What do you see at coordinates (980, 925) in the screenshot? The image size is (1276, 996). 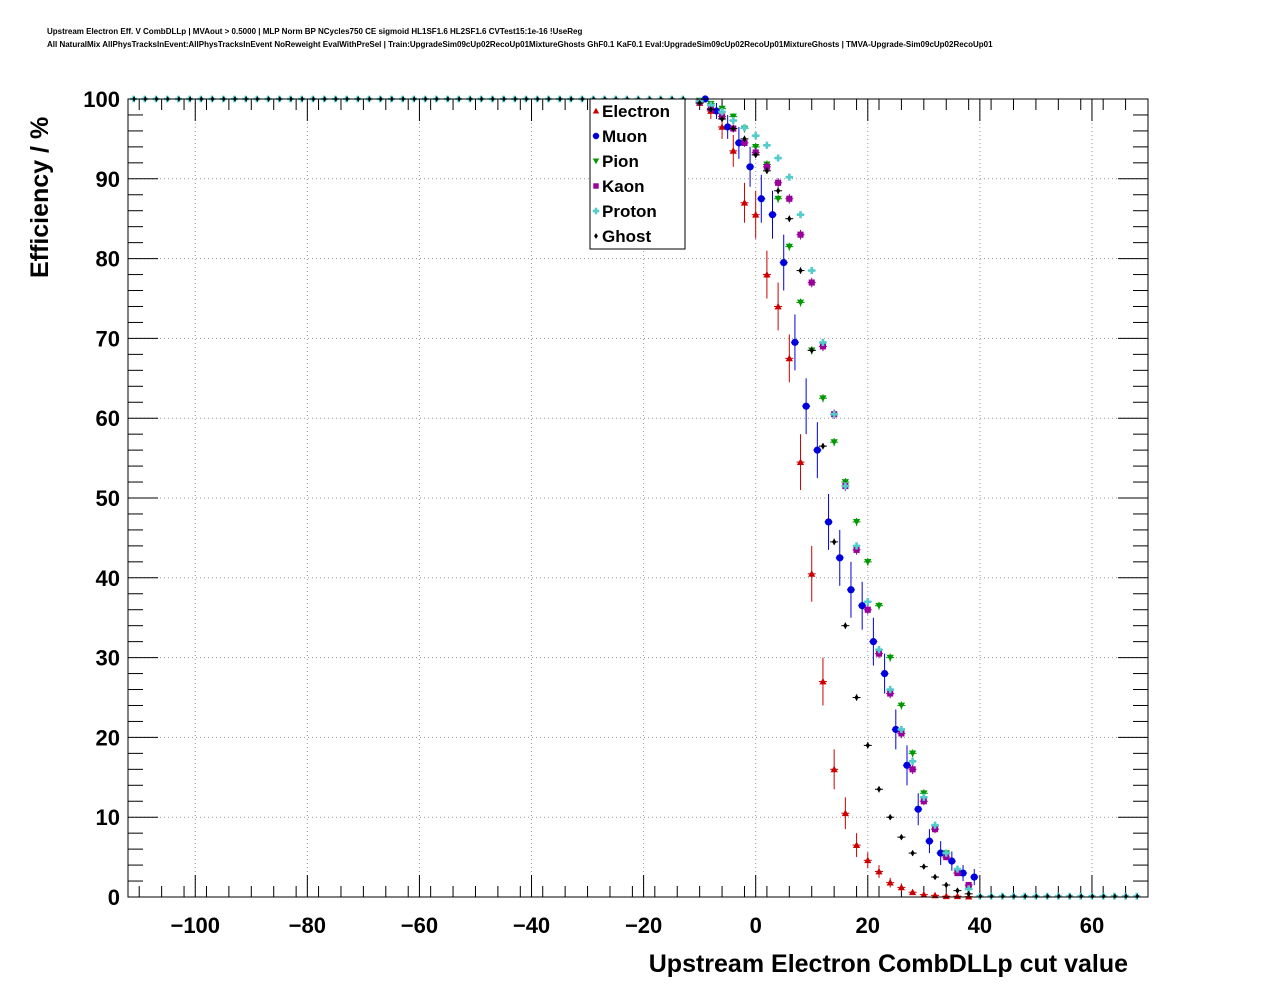 I see `x-tick-label: 40` at bounding box center [980, 925].